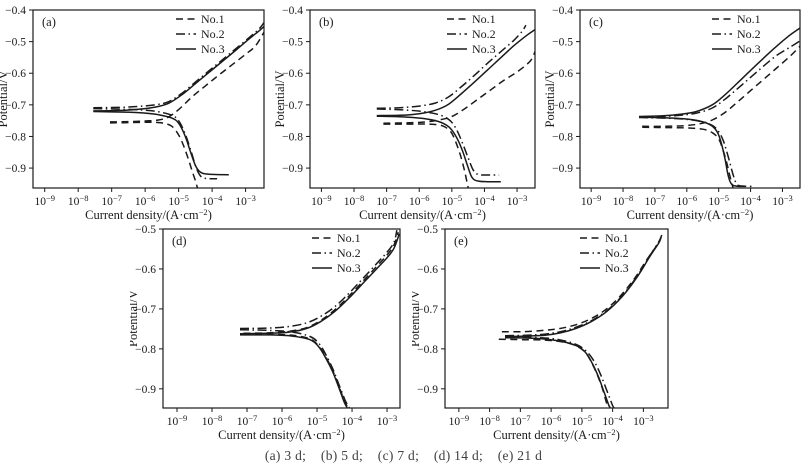 Image resolution: width=807 pixels, height=469 pixels. Describe the element at coordinates (427, 390) in the screenshot. I see `y-tick-label: −0.9` at that location.